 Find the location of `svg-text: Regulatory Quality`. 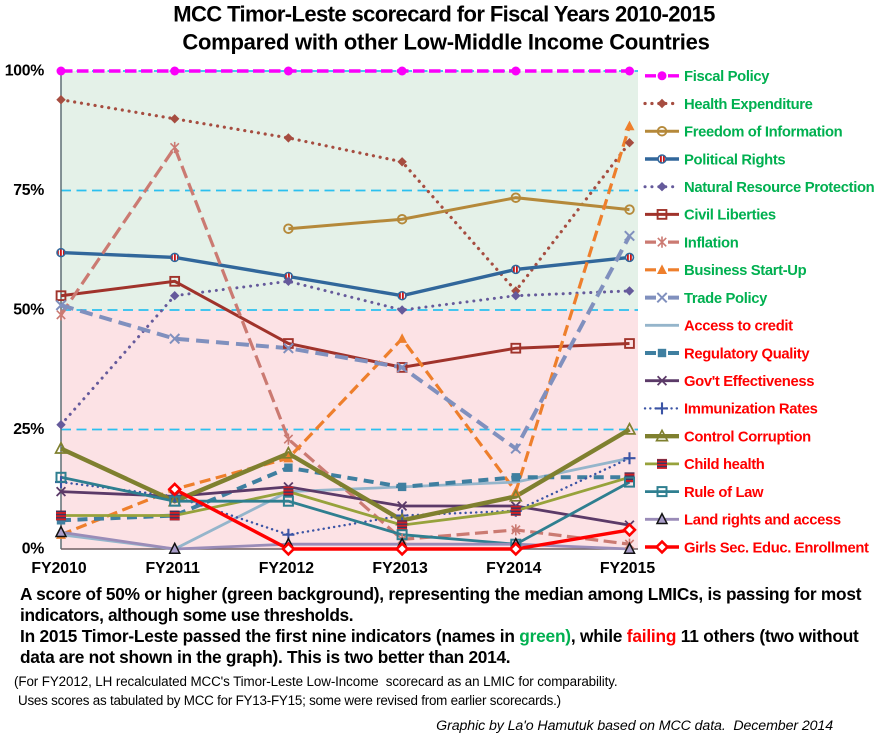

svg-text: Regulatory Quality is located at coordinates (747, 354).